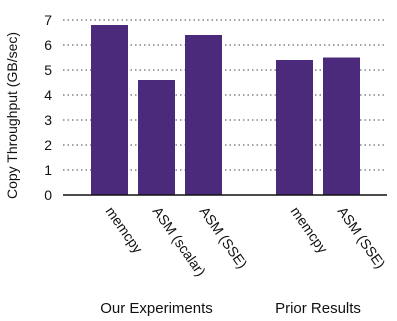 This screenshot has height=321, width=397. What do you see at coordinates (48, 95) in the screenshot?
I see `y-tick-label: 4` at bounding box center [48, 95].